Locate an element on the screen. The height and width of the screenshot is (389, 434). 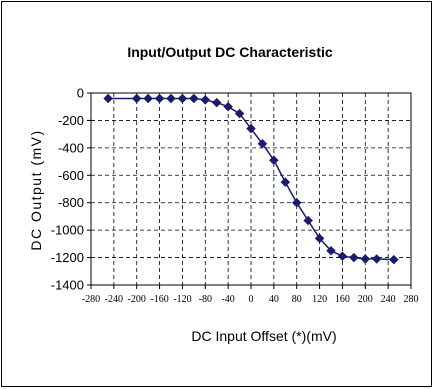
x-tick-label: -280 is located at coordinates (91, 299).